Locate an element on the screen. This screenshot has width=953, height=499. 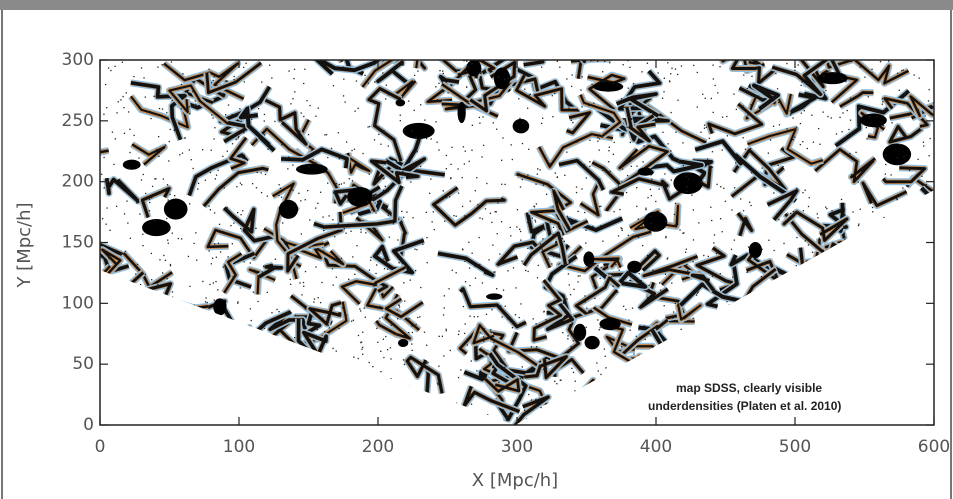
cluster is located at coordinates (475, 418).